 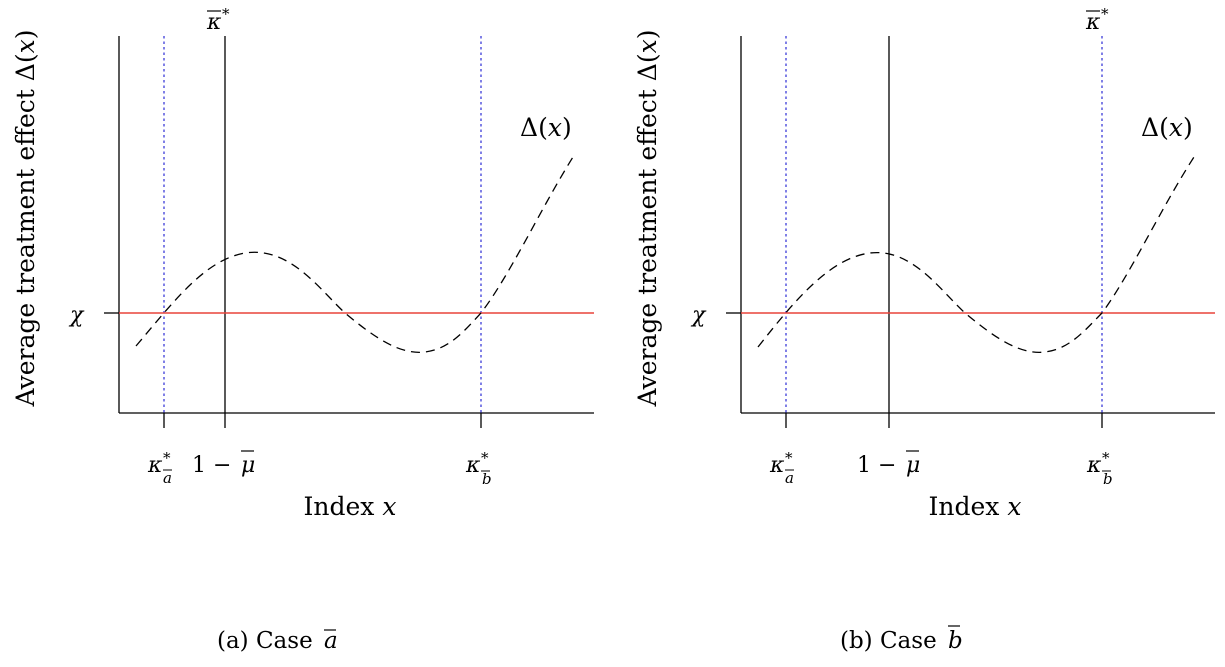 I want to click on panel-b-kappa-bar-star-label: κ *, so click(x=1097, y=20).